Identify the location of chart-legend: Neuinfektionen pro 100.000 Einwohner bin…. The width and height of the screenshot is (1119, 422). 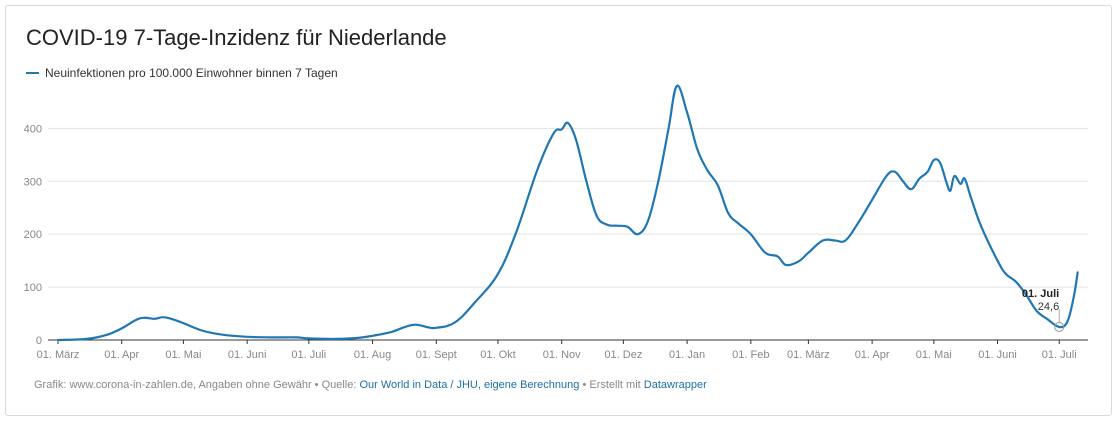
(182, 73).